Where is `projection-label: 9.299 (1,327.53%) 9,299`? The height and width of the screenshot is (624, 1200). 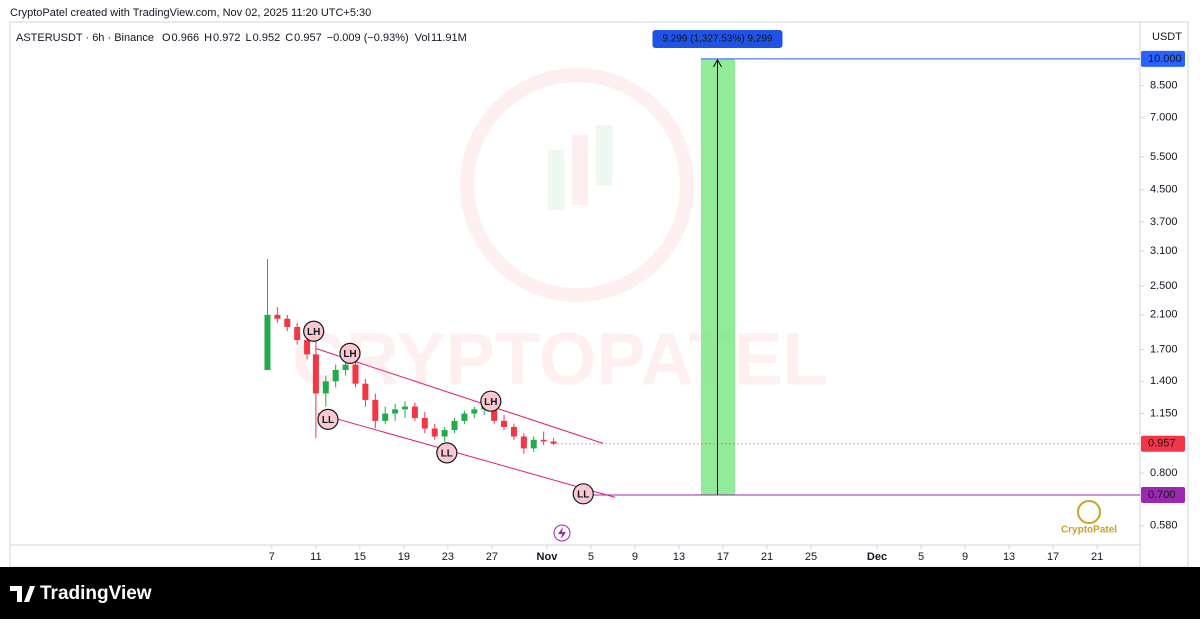
projection-label: 9.299 (1,327.53%) 9,299 is located at coordinates (717, 39).